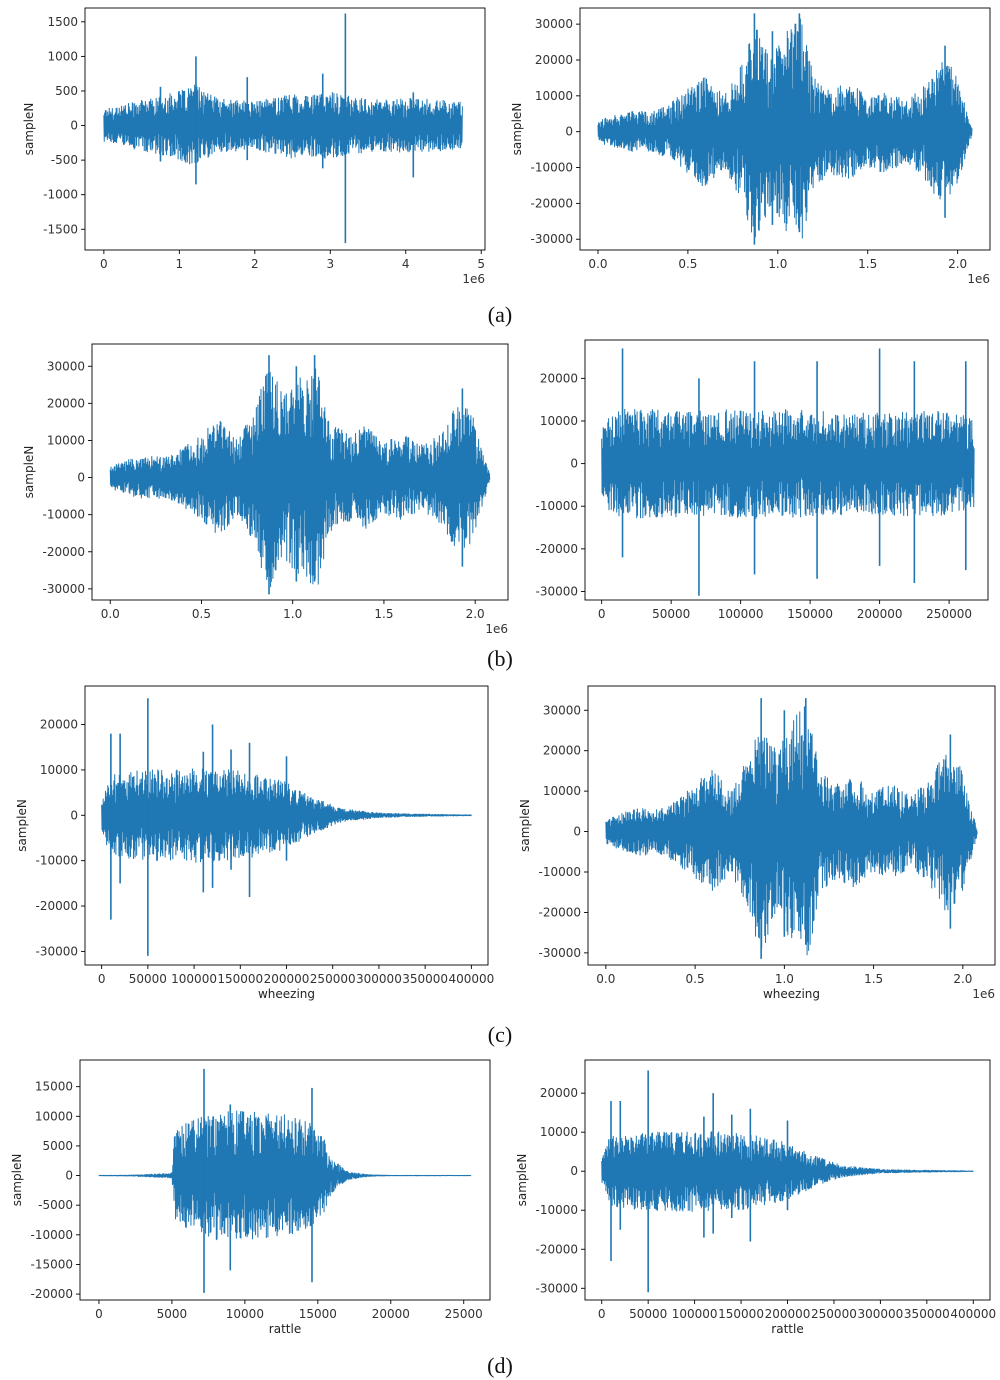 Image resolution: width=1000 pixels, height=1380 pixels. What do you see at coordinates (973, 1314) in the screenshot?
I see `x-tick-label: 400000` at bounding box center [973, 1314].